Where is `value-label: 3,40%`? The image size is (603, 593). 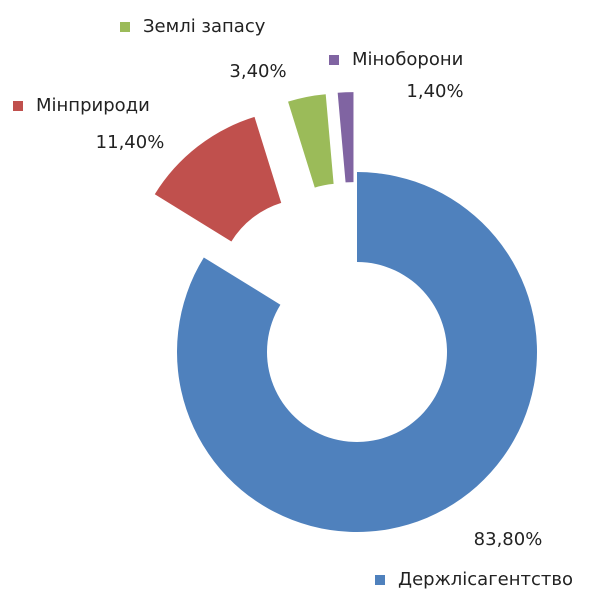 value-label: 3,40% is located at coordinates (257, 71).